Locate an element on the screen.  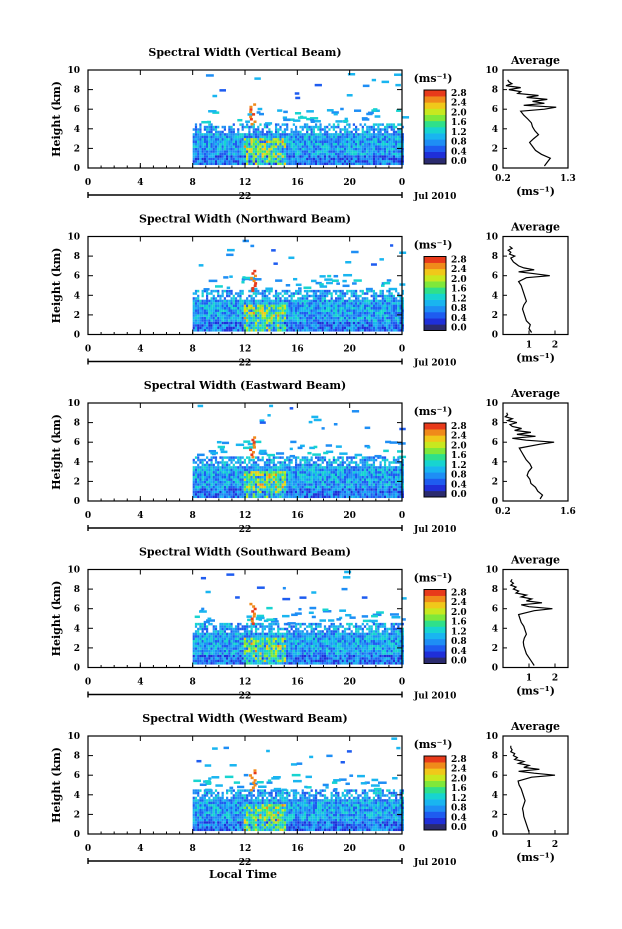
x-tick-label: 16 is located at coordinates (297, 183).